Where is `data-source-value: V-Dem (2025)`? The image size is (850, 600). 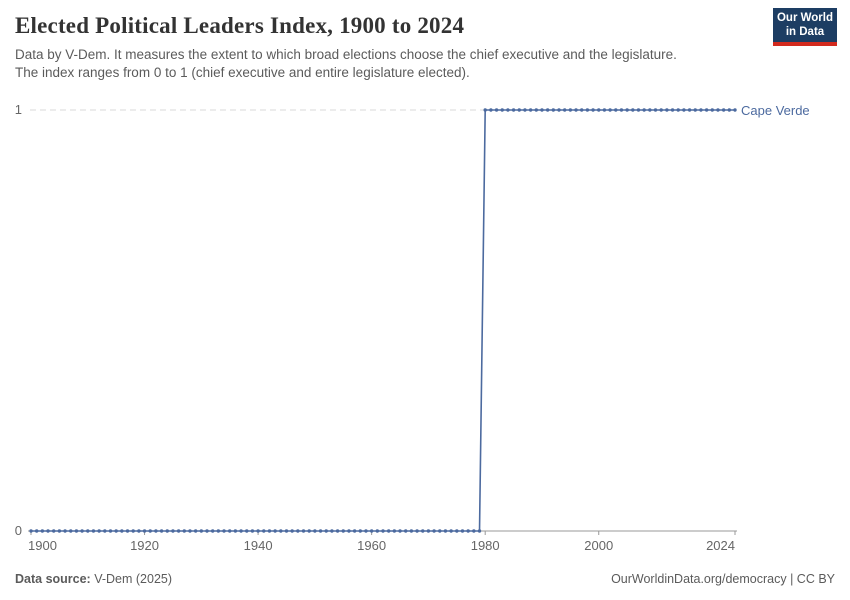
data-source-value: V-Dem (2025) is located at coordinates (133, 579).